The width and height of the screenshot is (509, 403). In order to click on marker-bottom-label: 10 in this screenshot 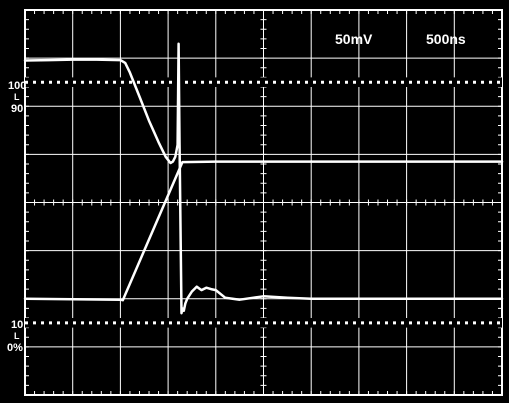, I will do `click(17, 325)`.